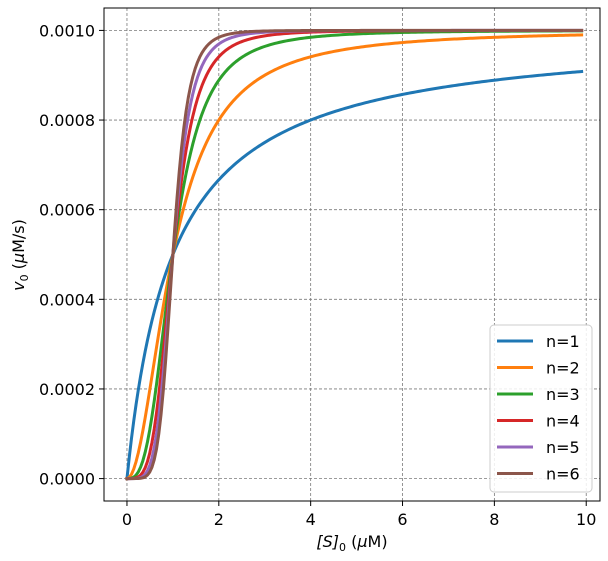  I want to click on y-tick-label: 0.0006, so click(67, 210).